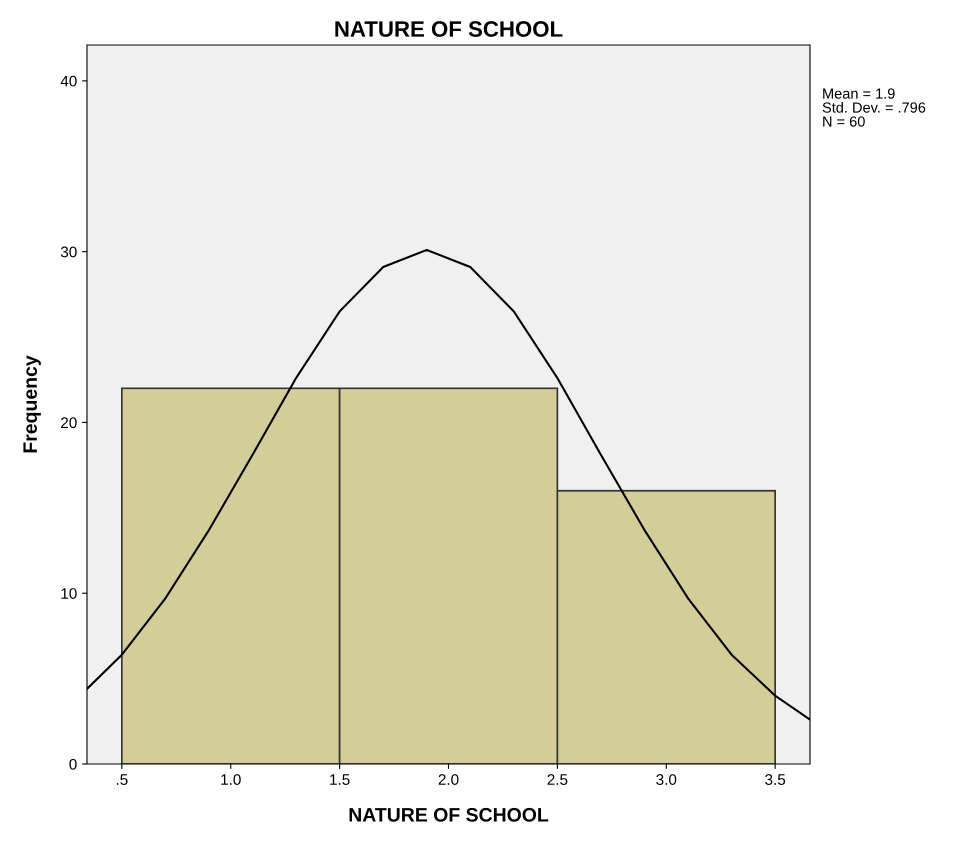 The image size is (965, 846). Describe the element at coordinates (448, 29) in the screenshot. I see `chart-title: NATURE OF SCHOOL` at that location.